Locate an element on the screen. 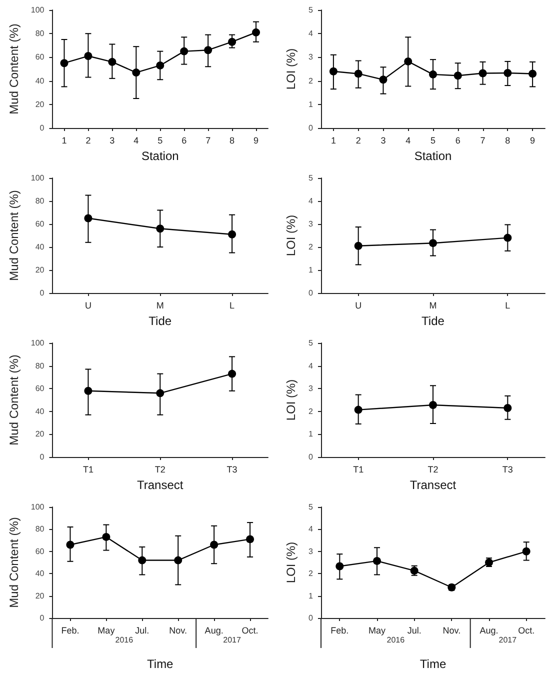 This screenshot has height=676, width=553. x-tick-label: 3 is located at coordinates (112, 141).